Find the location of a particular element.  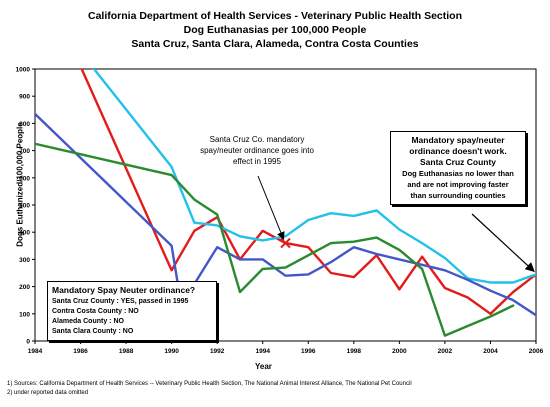

y-tick-label: 200 is located at coordinates (24, 287).